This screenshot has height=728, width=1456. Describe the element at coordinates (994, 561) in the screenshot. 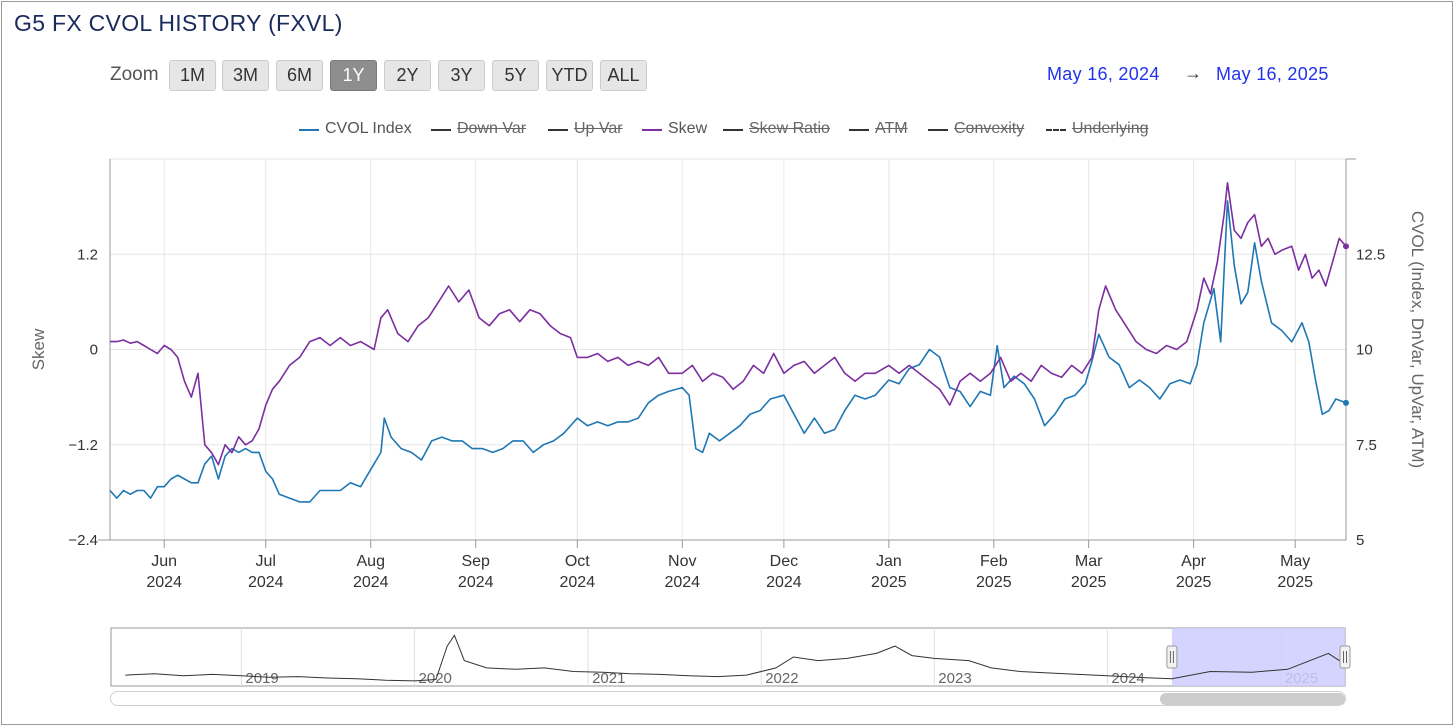

I see `x-tick-label-month: Feb` at that location.